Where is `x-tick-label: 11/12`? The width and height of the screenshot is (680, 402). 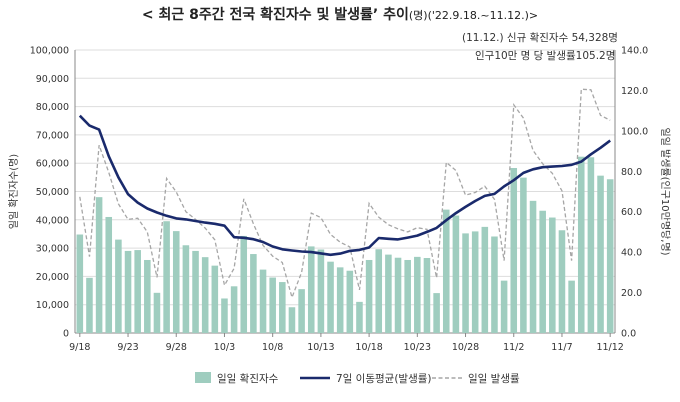 x-tick-label: 11/12 is located at coordinates (609, 347).